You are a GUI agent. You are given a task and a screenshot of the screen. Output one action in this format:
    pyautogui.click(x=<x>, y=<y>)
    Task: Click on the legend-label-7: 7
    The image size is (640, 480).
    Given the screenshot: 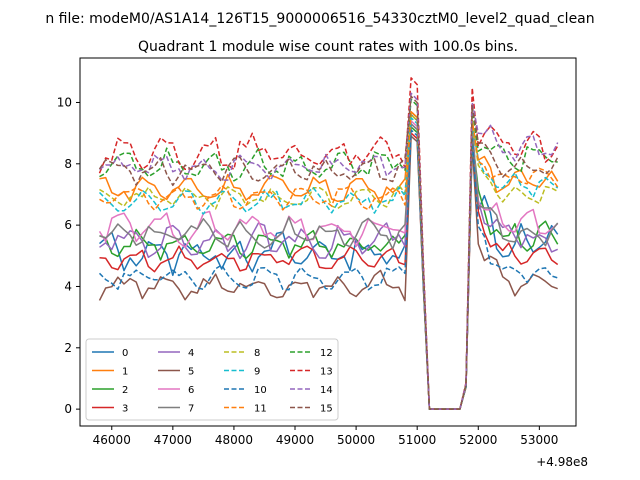 What is the action you would take?
    pyautogui.click(x=191, y=409)
    